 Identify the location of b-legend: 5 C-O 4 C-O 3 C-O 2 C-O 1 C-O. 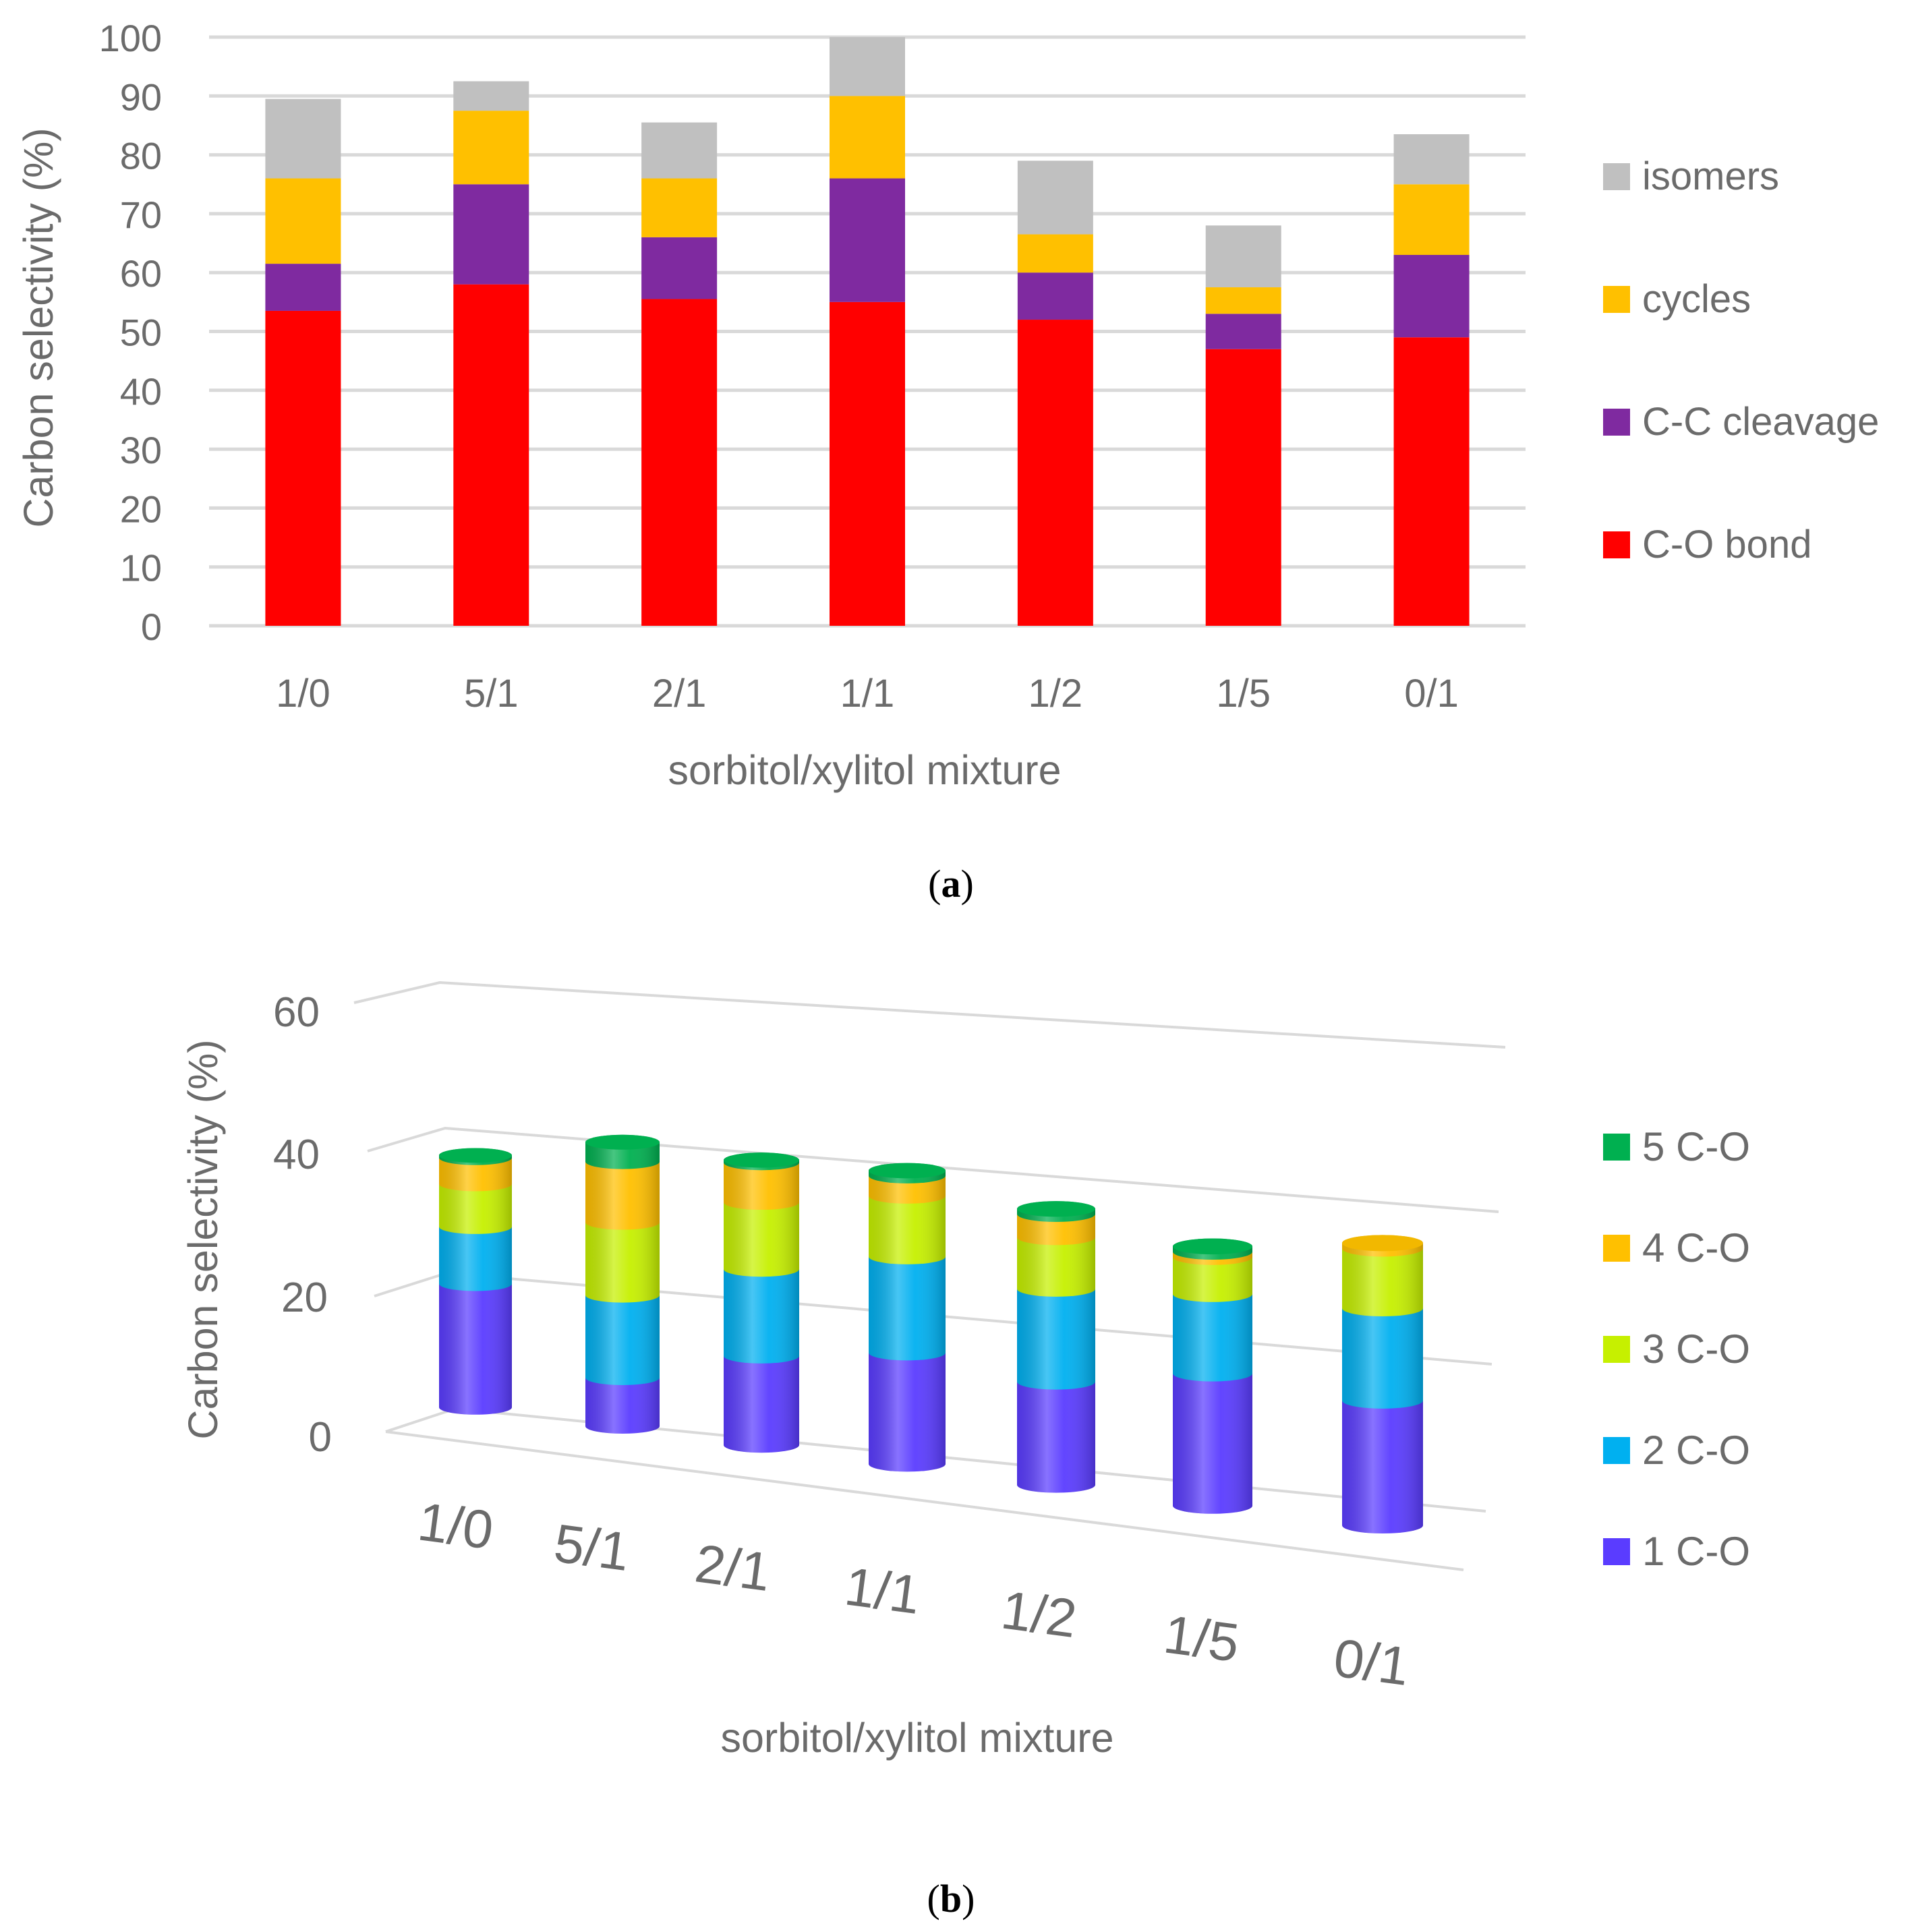
(1676, 1349).